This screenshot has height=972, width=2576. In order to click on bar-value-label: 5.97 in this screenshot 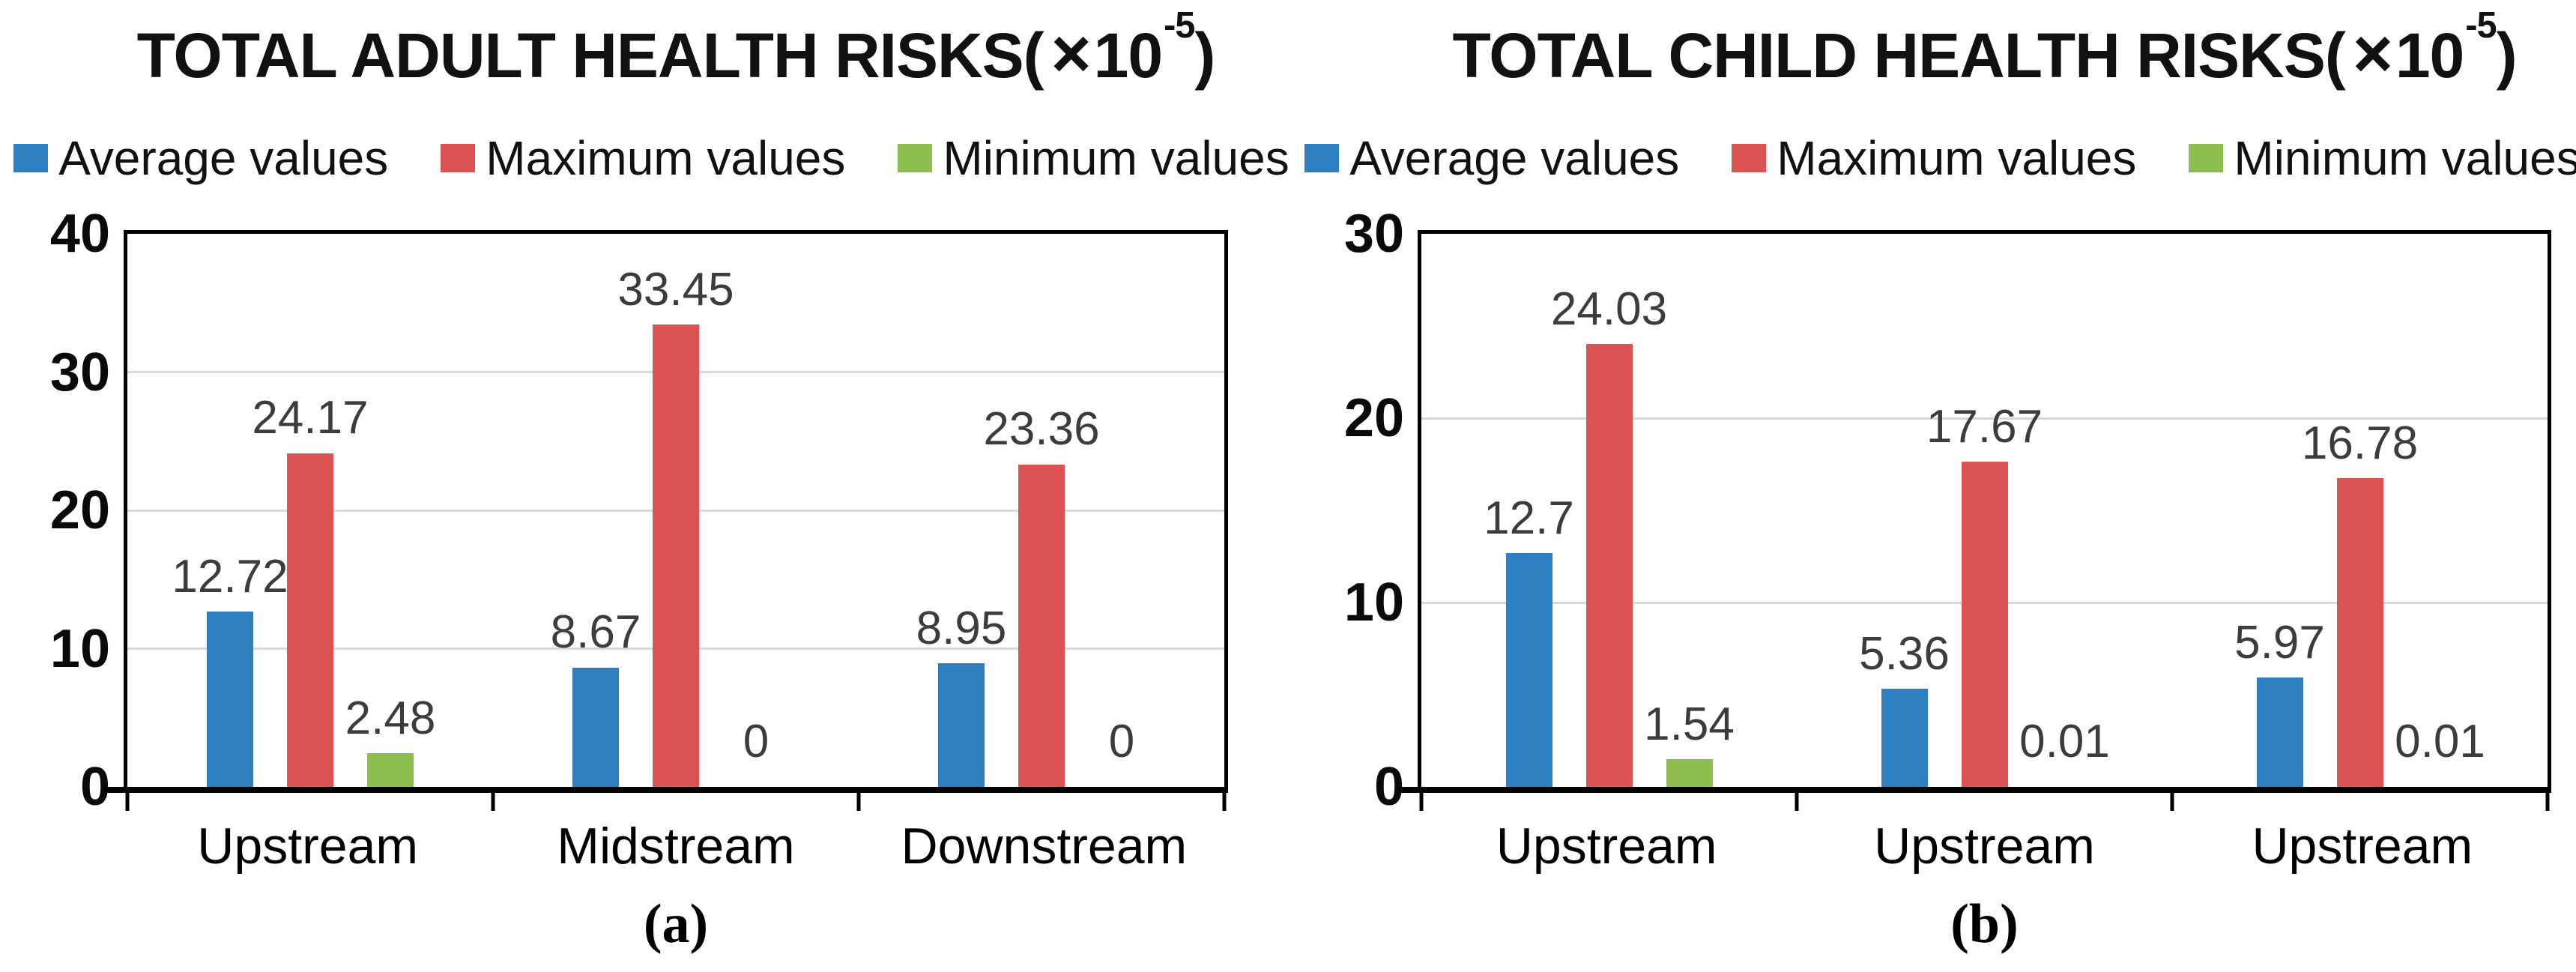, I will do `click(2279, 642)`.